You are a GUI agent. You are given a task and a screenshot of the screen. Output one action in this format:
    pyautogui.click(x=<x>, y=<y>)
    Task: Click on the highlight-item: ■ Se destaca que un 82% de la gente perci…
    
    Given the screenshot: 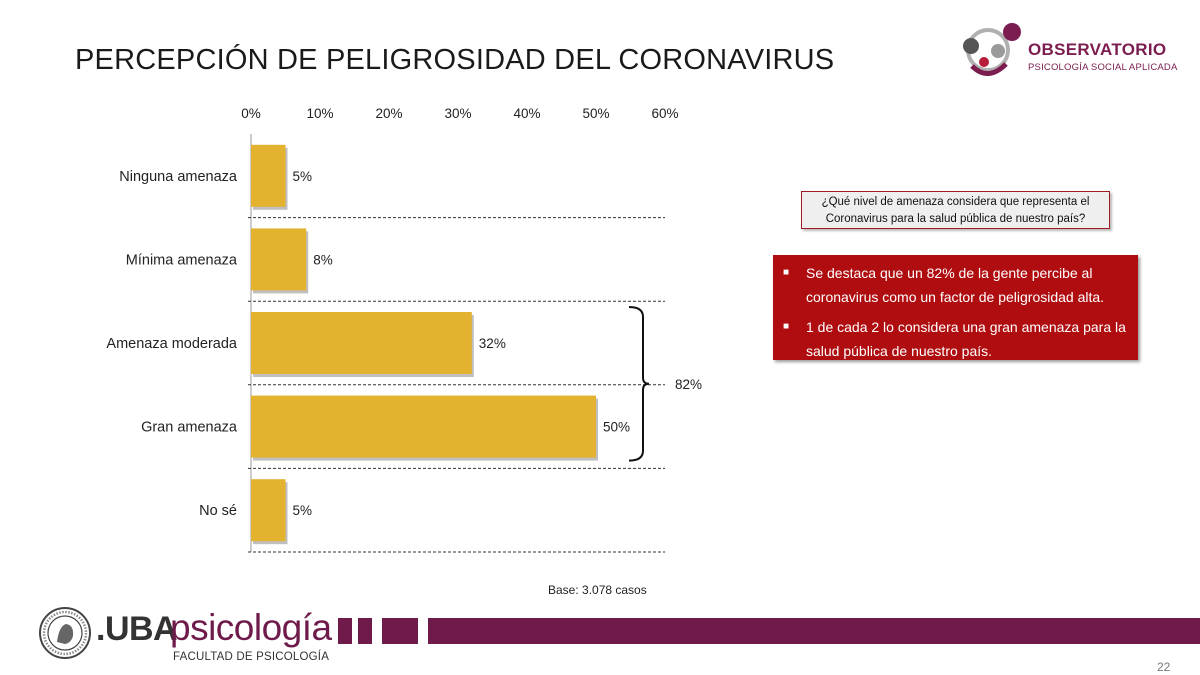 What is the action you would take?
    pyautogui.click(x=954, y=285)
    